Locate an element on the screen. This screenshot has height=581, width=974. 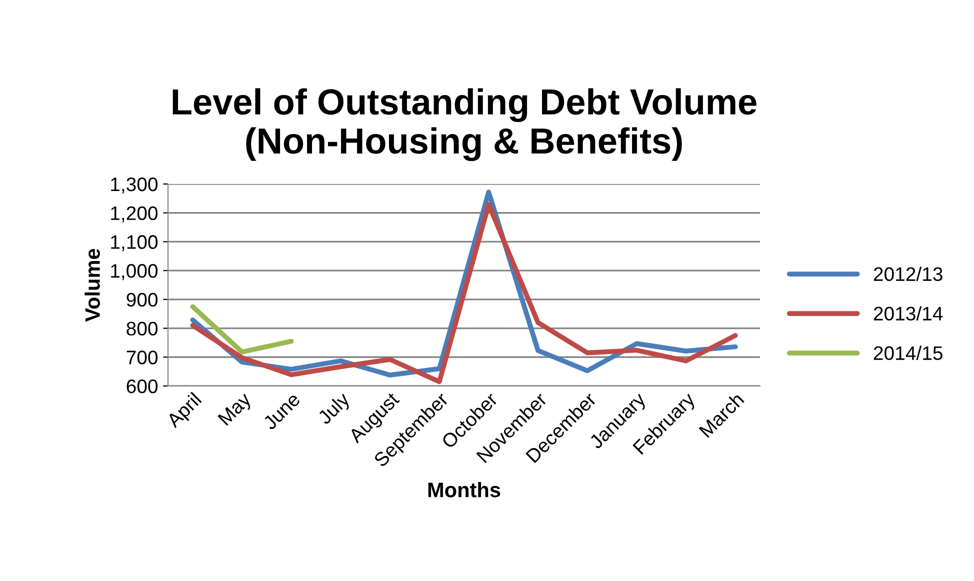
x-tick-label: July is located at coordinates (335, 409).